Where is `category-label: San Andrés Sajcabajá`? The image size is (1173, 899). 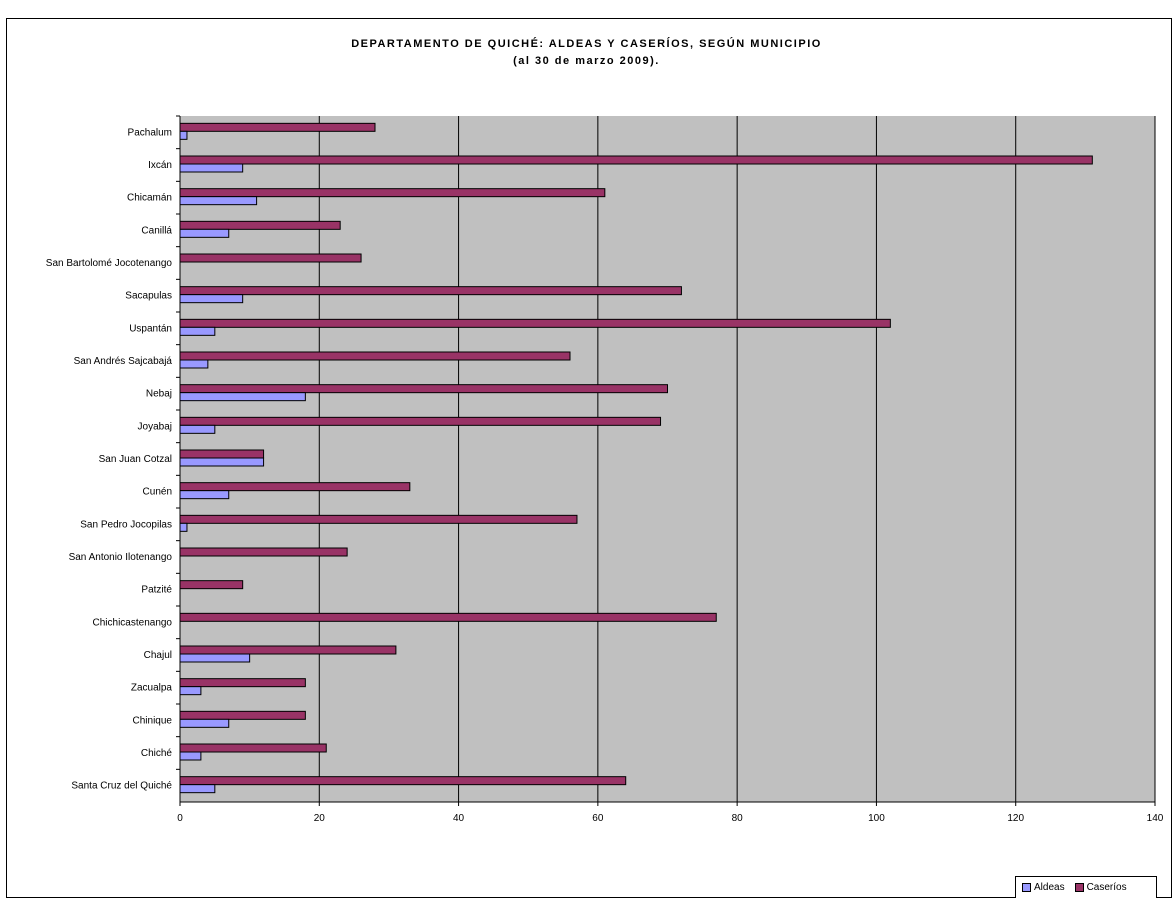
category-label: San Andrés Sajcabajá is located at coordinates (123, 361).